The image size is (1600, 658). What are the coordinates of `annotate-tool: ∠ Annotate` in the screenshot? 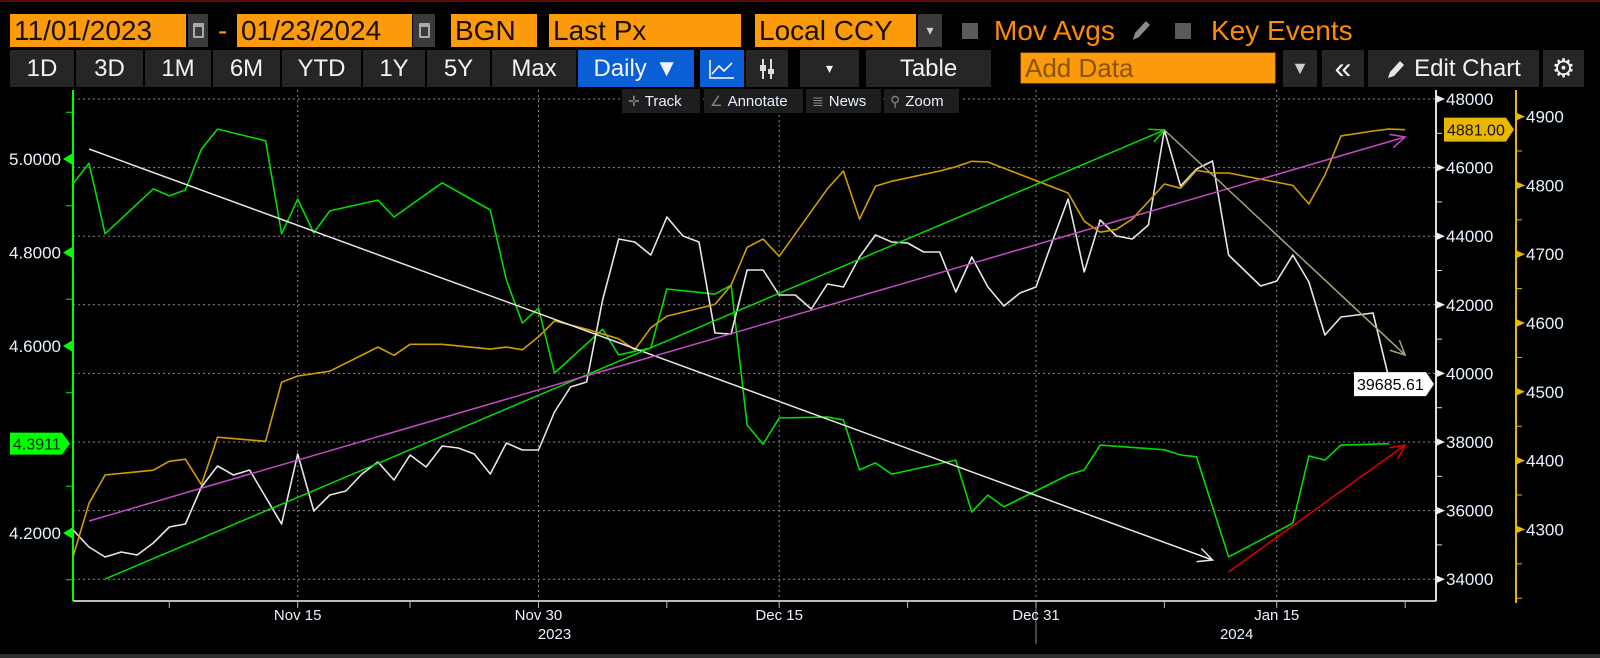 It's located at (754, 101).